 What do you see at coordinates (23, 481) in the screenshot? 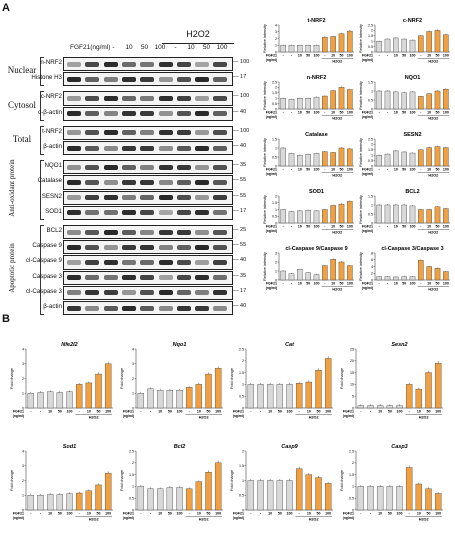
I see `y-tick-label: 2` at bounding box center [23, 481].